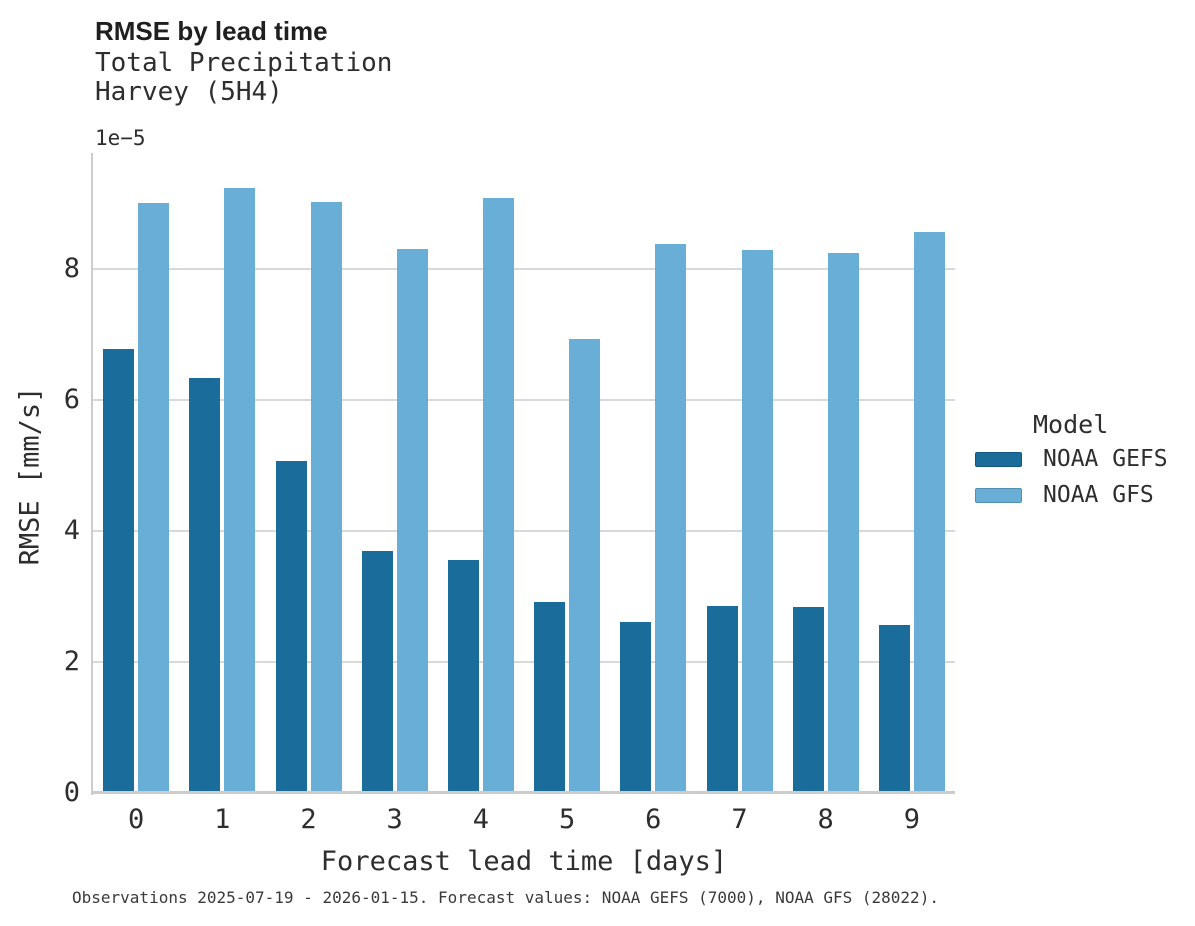  What do you see at coordinates (71, 792) in the screenshot?
I see `y-tick-label-0: 0` at bounding box center [71, 792].